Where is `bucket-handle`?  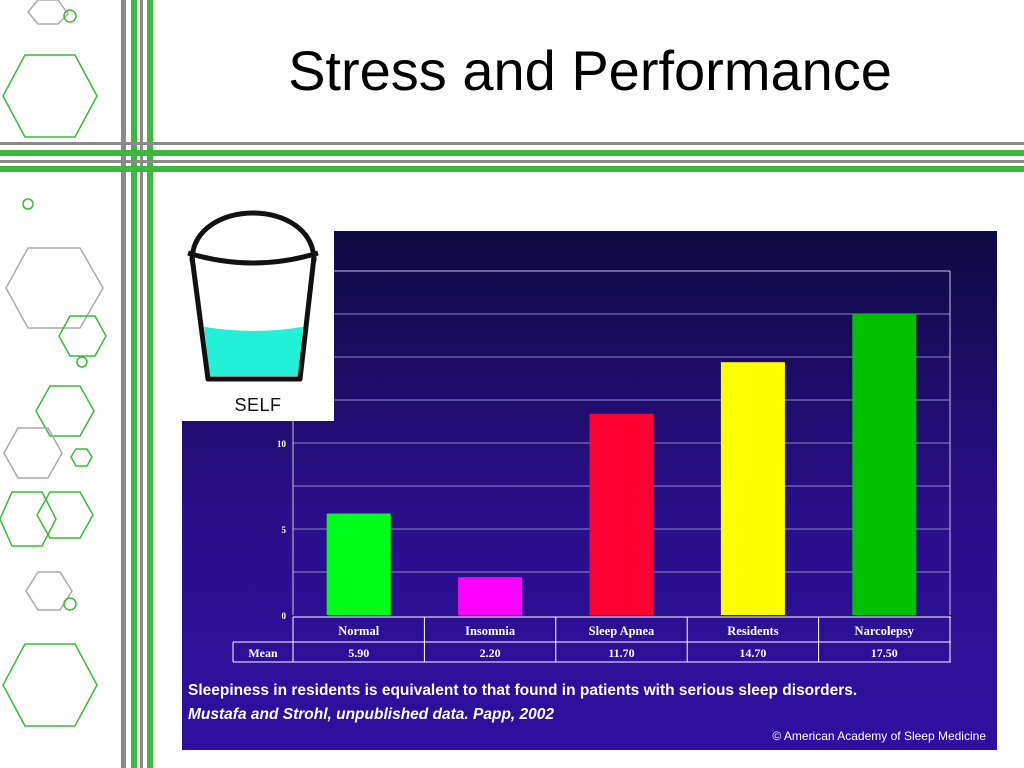
bucket-handle is located at coordinates (253, 236).